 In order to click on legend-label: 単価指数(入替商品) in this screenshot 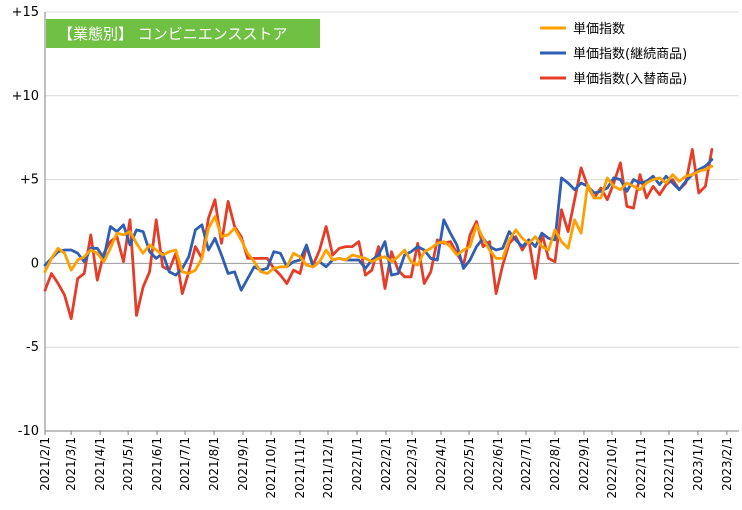, I will do `click(630, 79)`.